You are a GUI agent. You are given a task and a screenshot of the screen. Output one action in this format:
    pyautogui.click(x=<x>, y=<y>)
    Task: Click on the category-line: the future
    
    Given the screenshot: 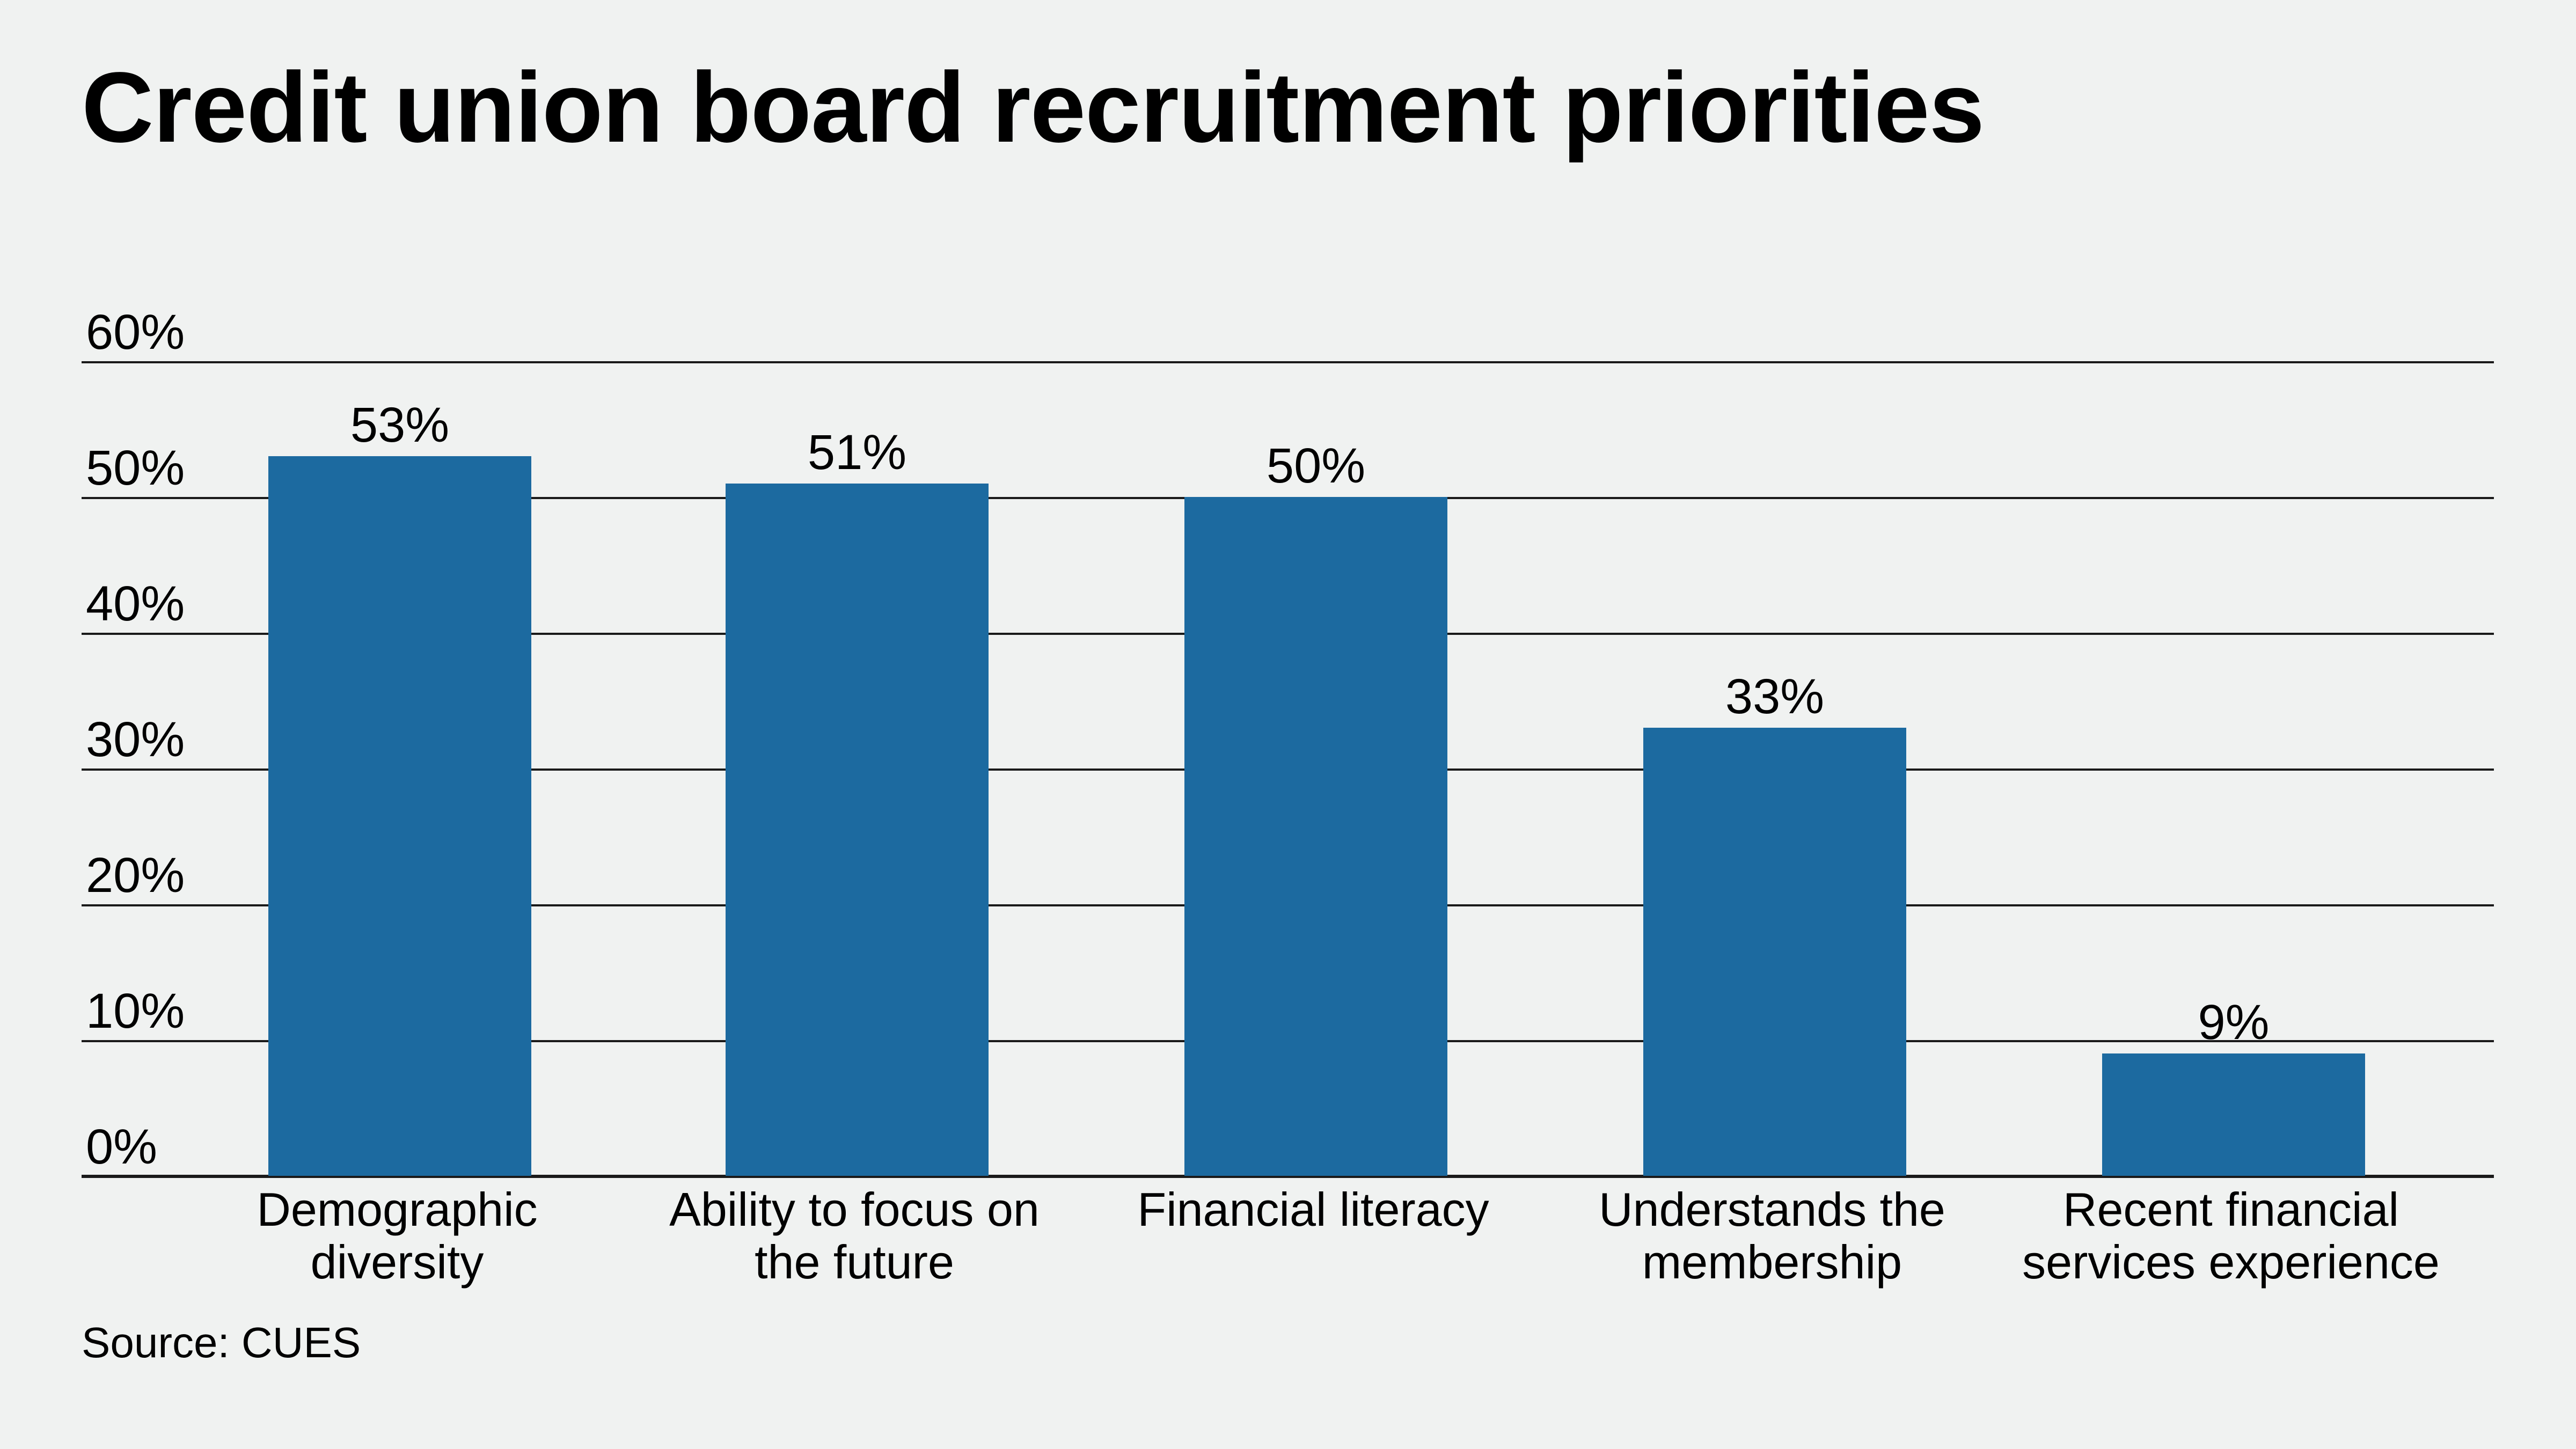 What is the action you would take?
    pyautogui.click(x=854, y=1262)
    